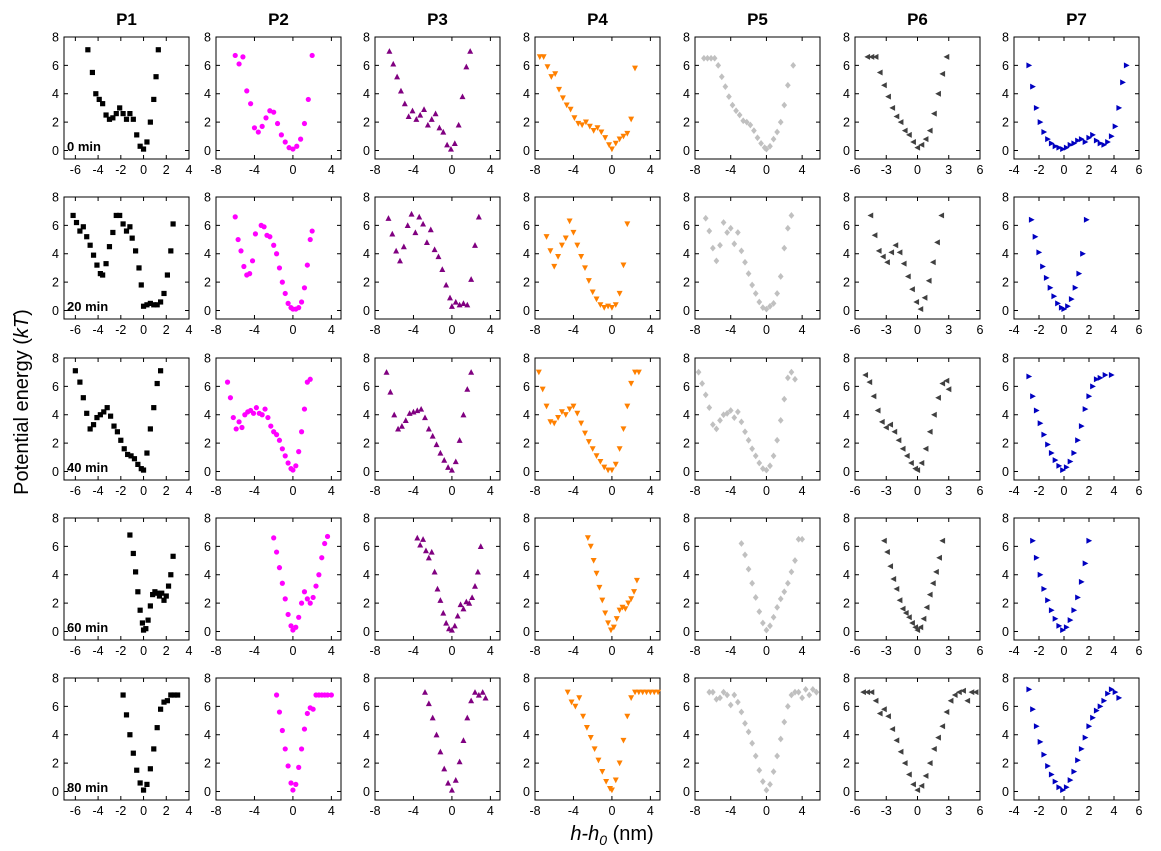 This screenshot has width=1161, height=851. Describe the element at coordinates (1076, 19) in the screenshot. I see `column-title-p7: P7` at that location.